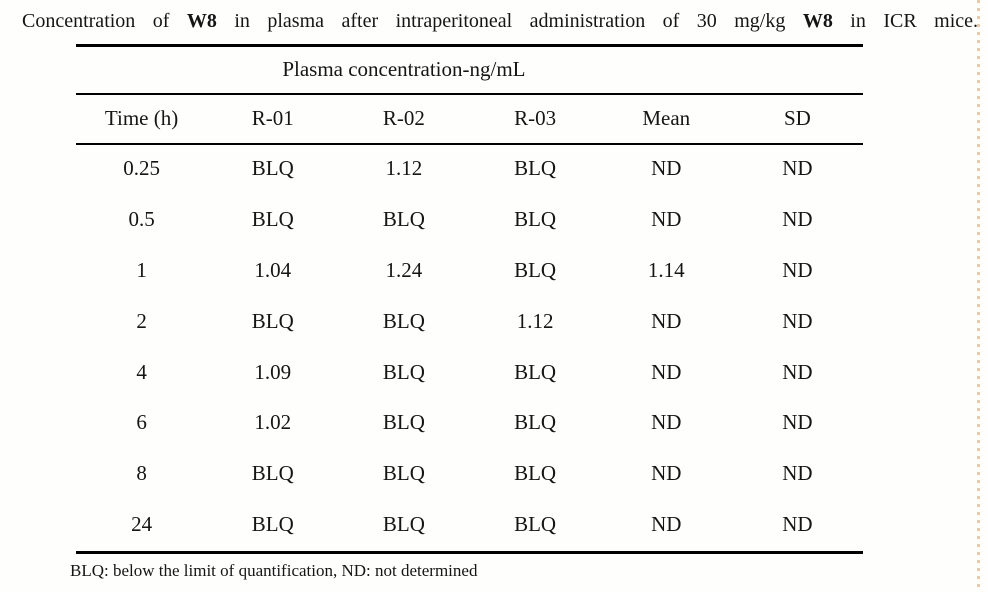  Describe the element at coordinates (141, 167) in the screenshot. I see `table-cell-time: 0.25` at that location.